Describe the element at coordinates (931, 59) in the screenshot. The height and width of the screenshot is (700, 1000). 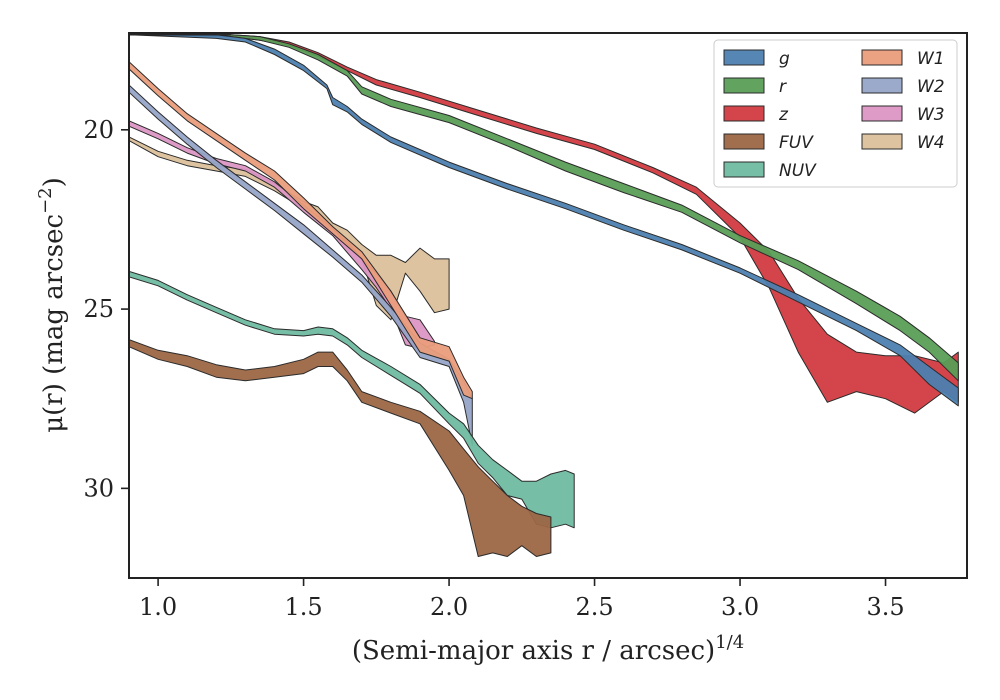
I see `legend-label-w1: W1` at that location.